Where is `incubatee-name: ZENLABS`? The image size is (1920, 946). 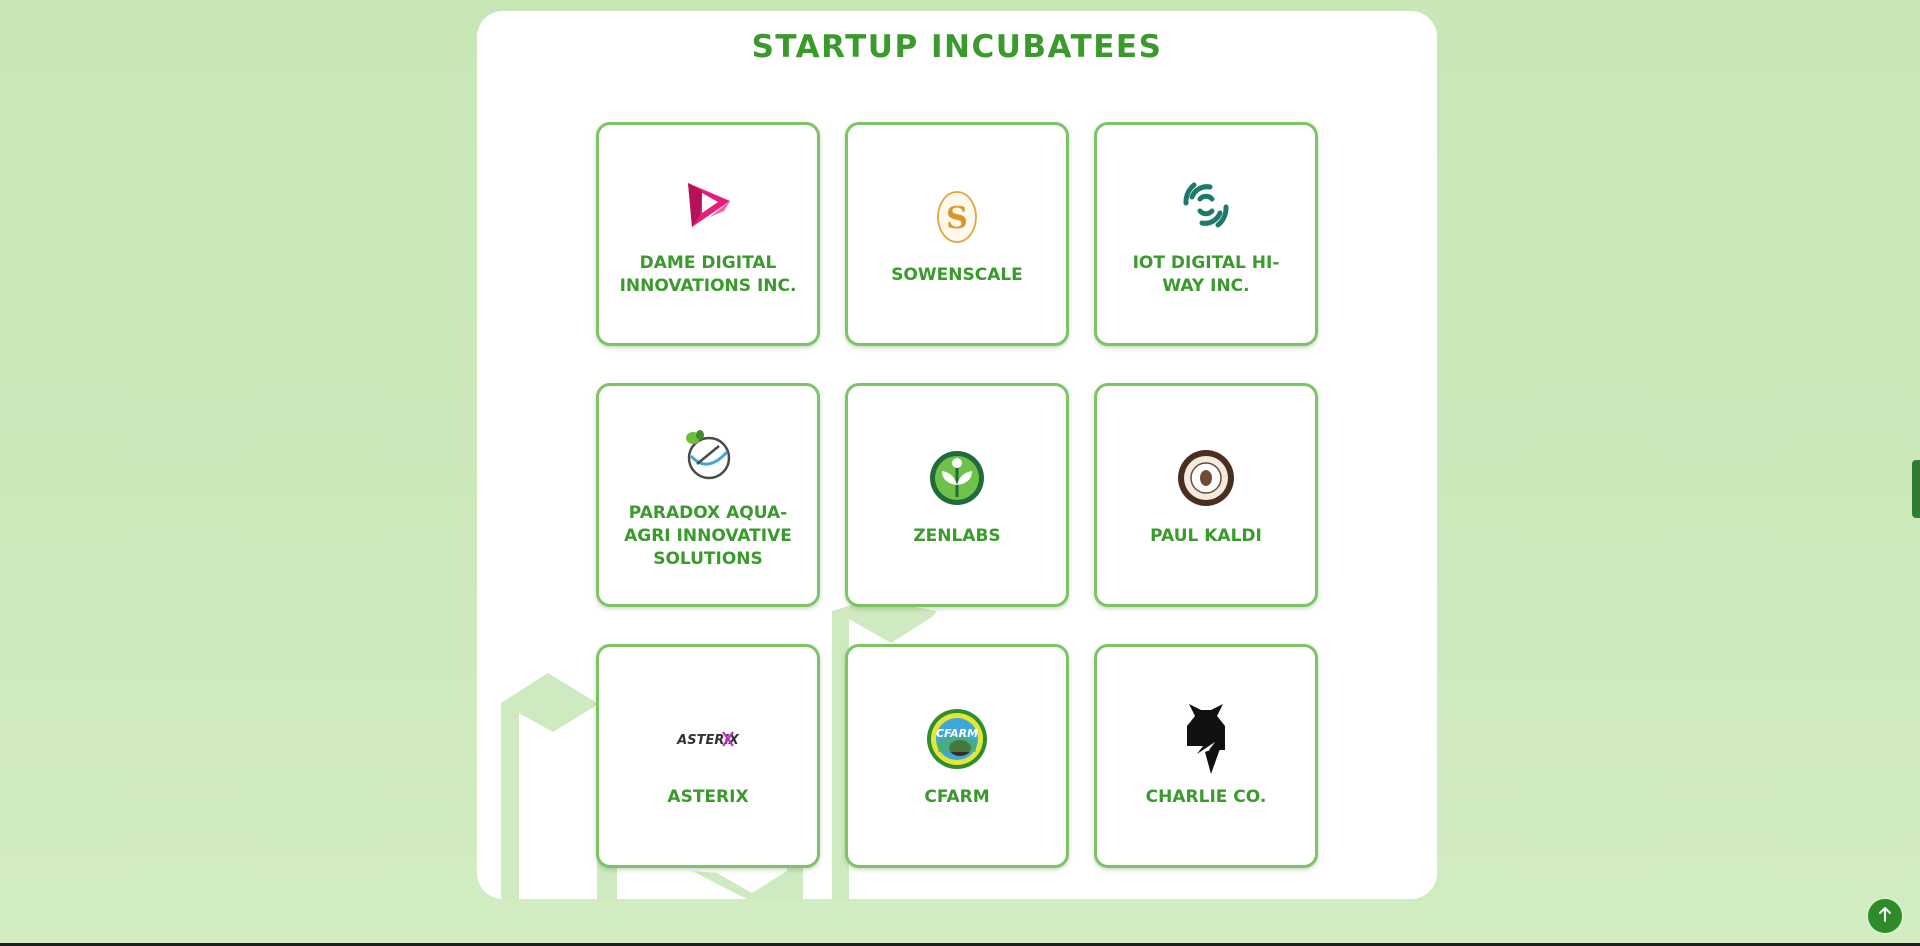 incubatee-name: ZENLABS is located at coordinates (957, 535).